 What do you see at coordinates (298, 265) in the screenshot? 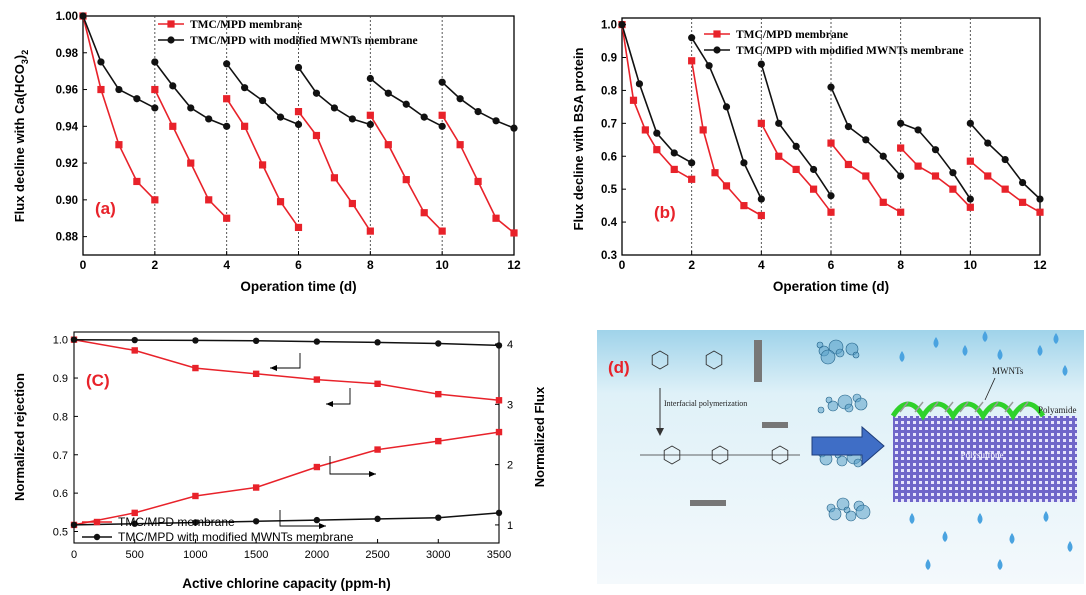
I see `panel-a-xtick-label: 6` at bounding box center [298, 265].